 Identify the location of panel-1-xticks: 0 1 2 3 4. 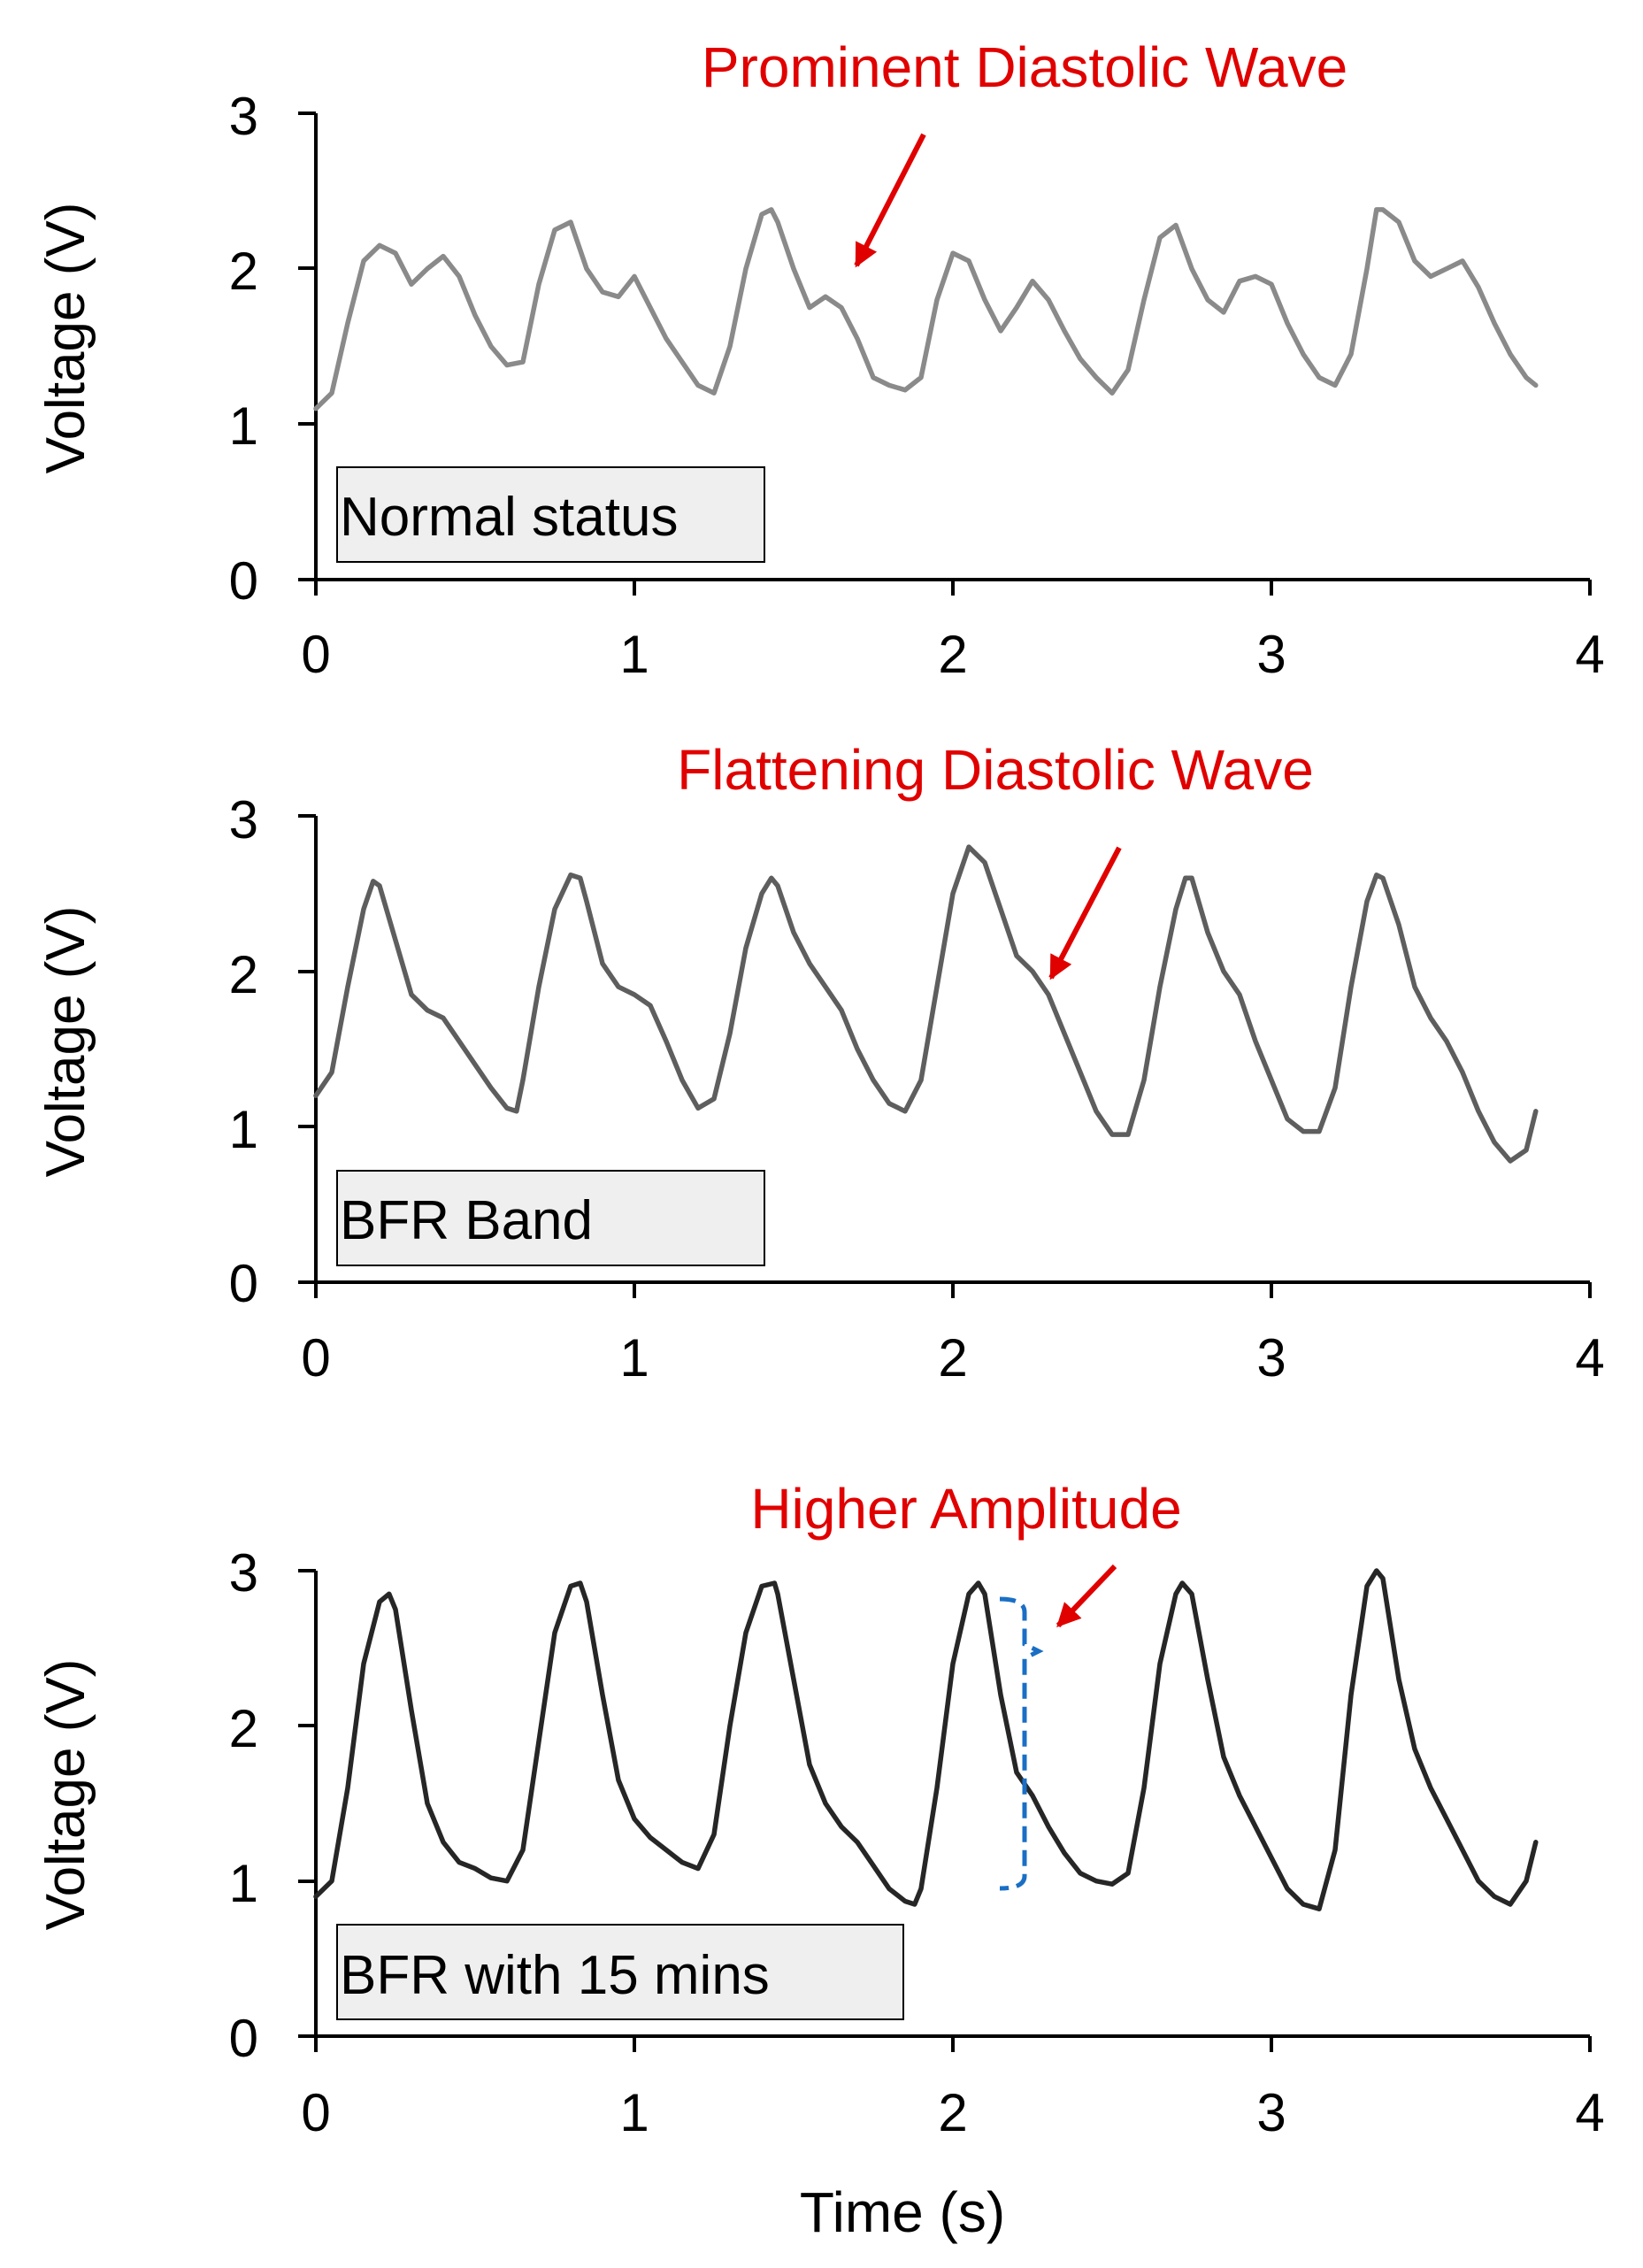
(952, 654).